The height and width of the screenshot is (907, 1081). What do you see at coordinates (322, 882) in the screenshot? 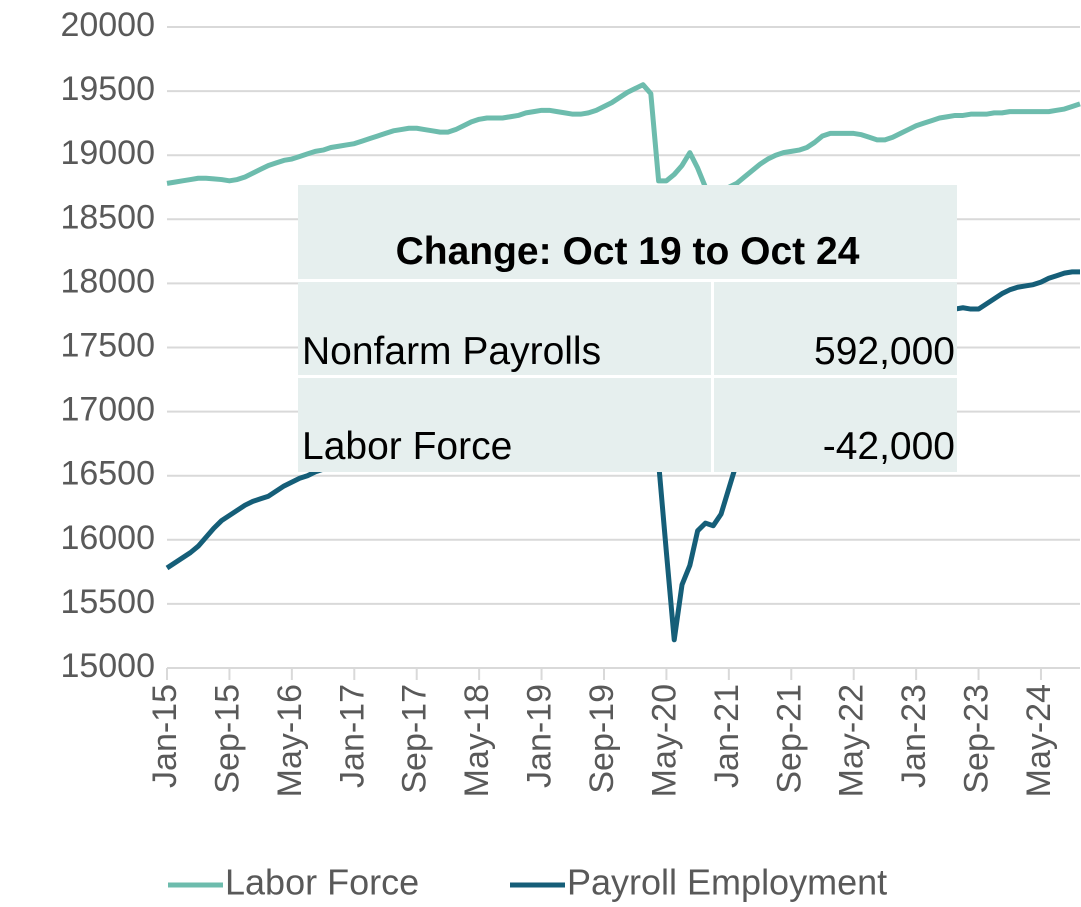
I see `legend-label: Labor Force` at bounding box center [322, 882].